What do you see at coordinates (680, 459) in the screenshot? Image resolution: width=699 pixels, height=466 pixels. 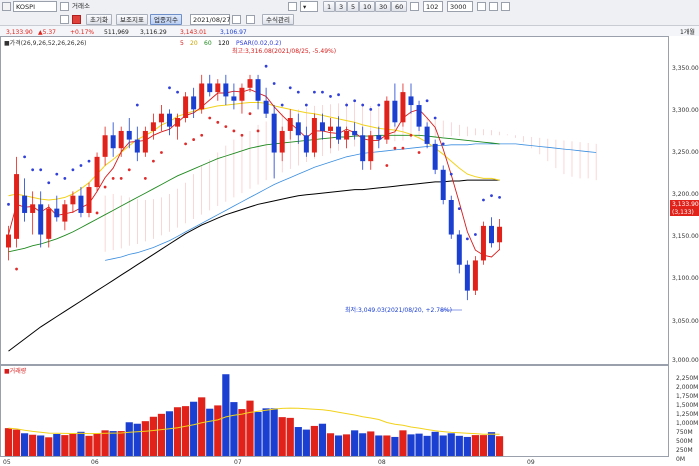 I see `volume-tick-label: 0M` at bounding box center [680, 459].